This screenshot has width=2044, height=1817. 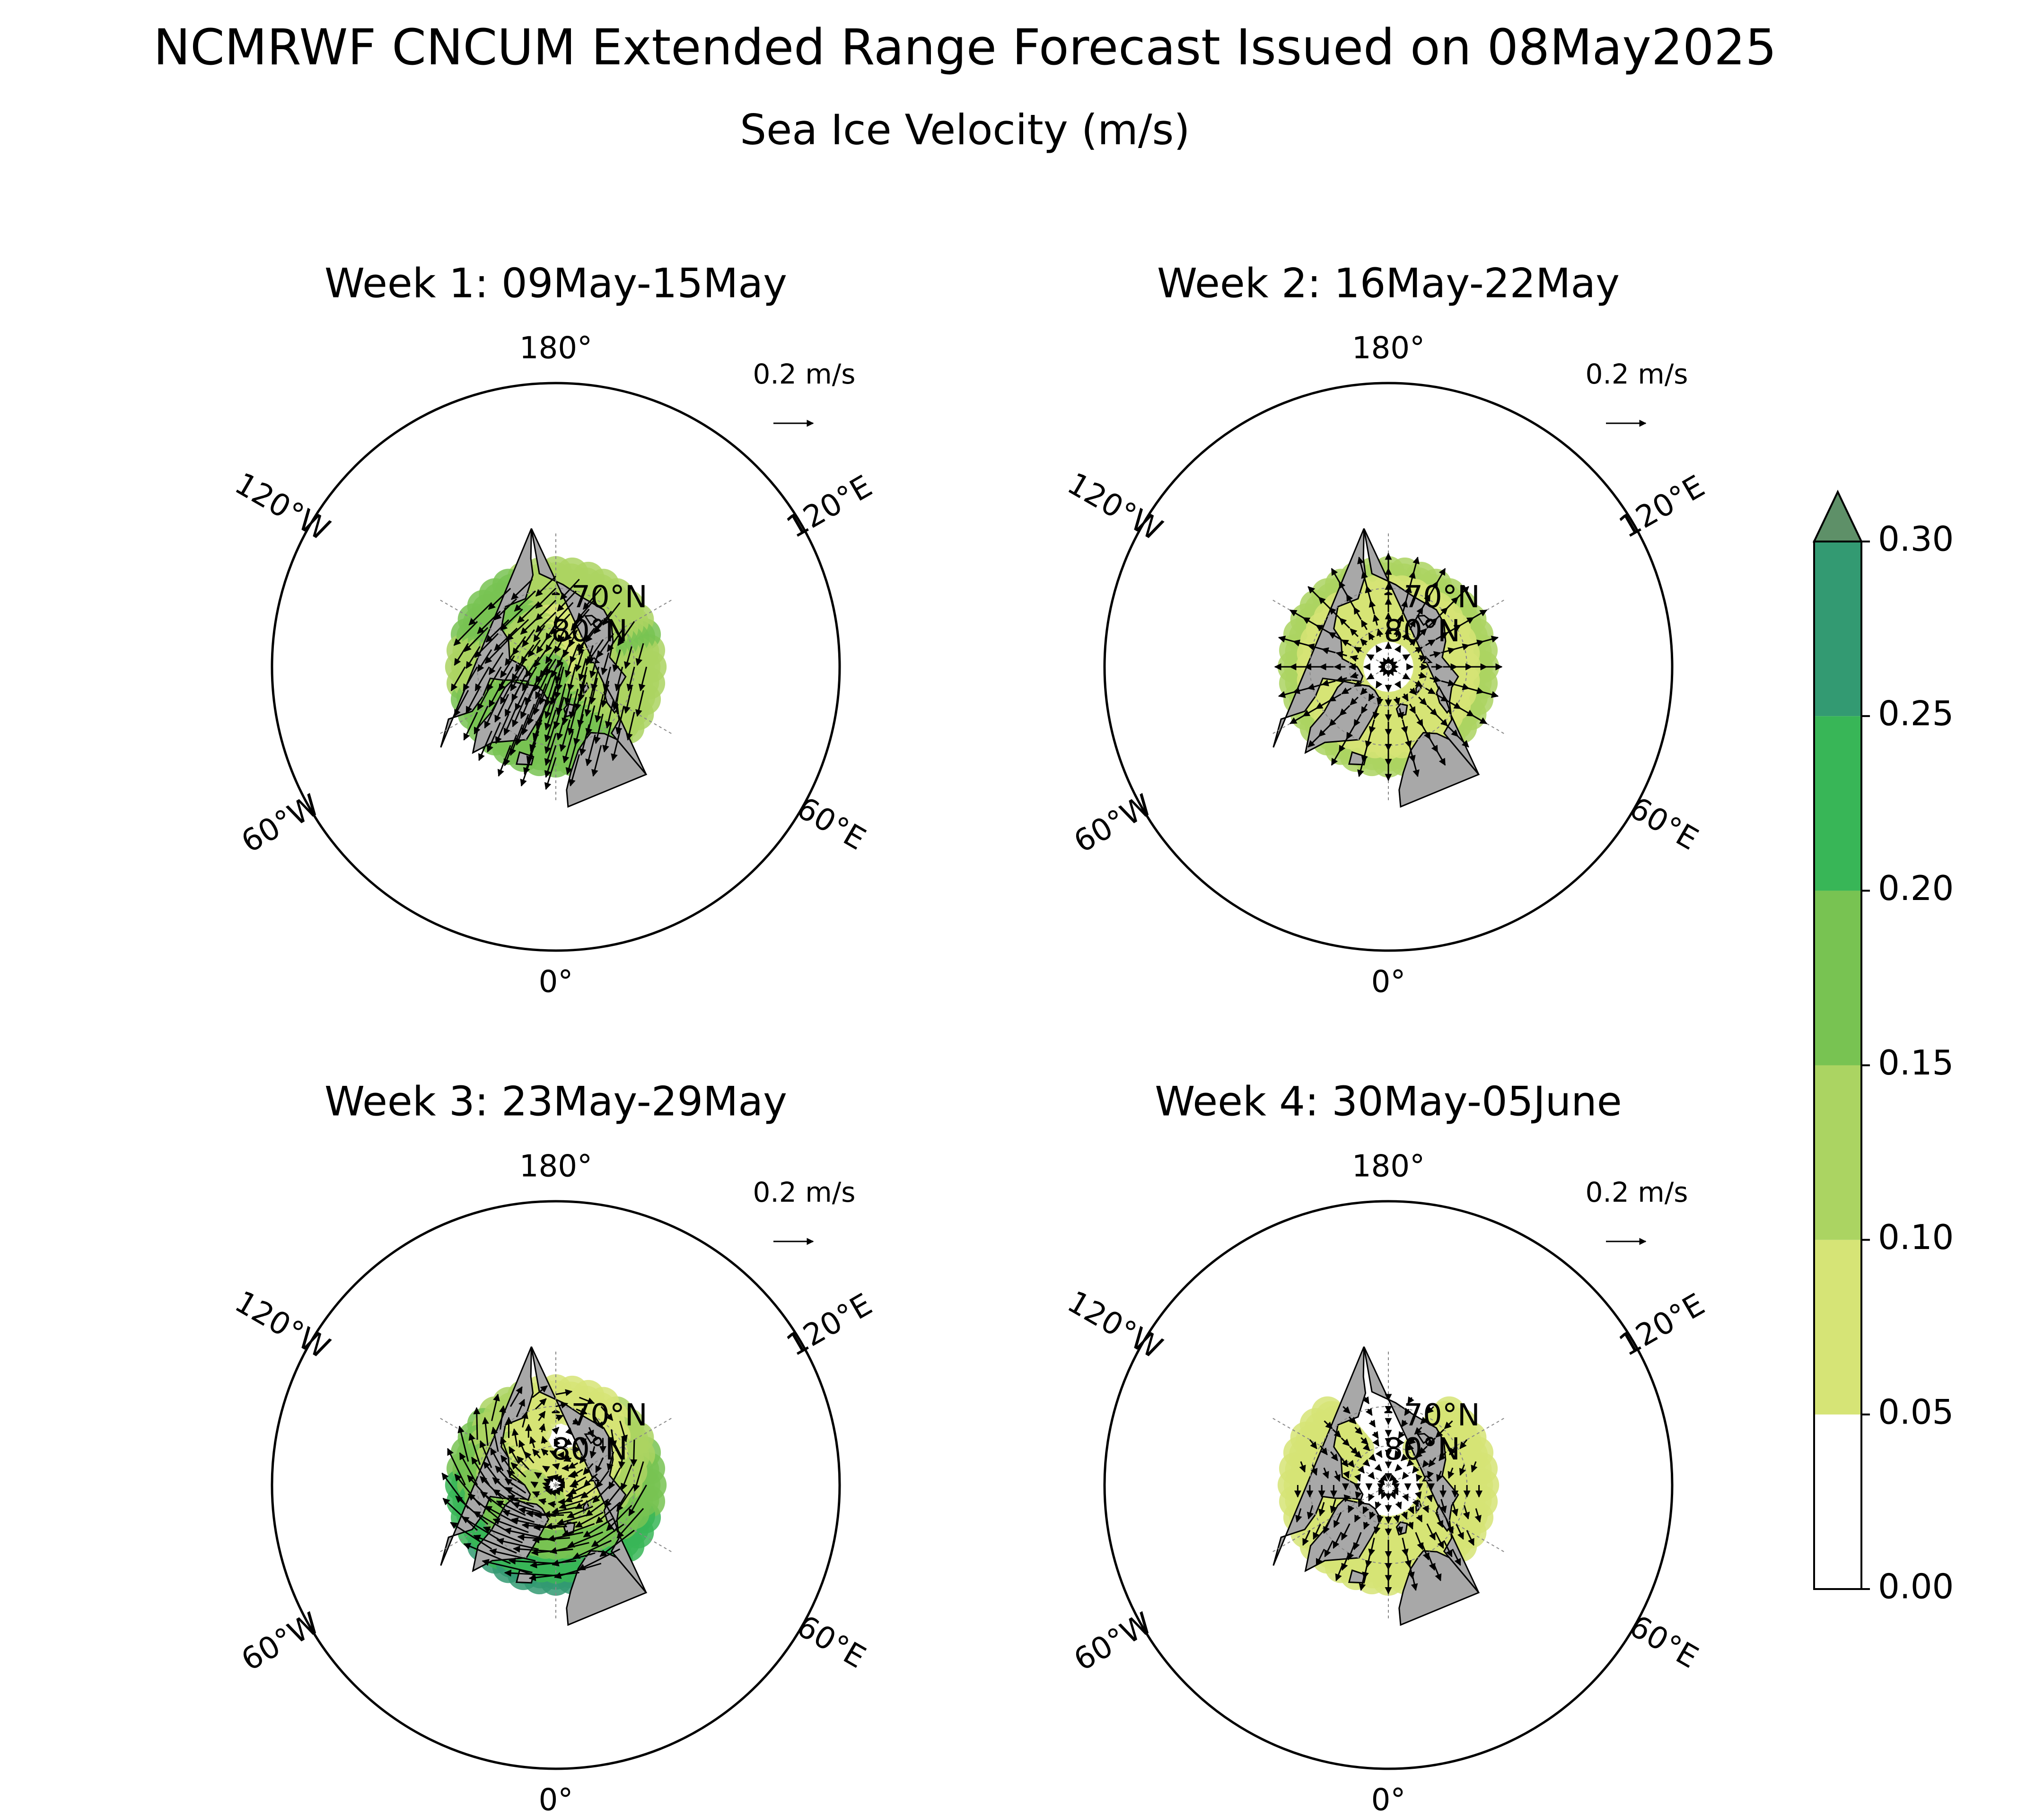 What do you see at coordinates (1662, 507) in the screenshot?
I see `lon-label-upper_right: 120°E` at bounding box center [1662, 507].